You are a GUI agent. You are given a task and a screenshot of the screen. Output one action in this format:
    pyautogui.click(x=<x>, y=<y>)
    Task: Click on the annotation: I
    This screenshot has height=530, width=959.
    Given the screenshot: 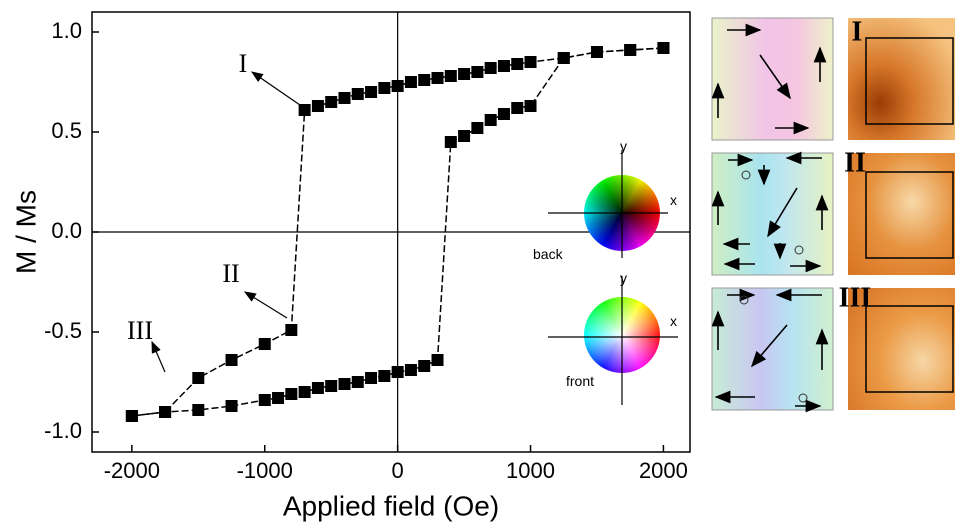 What is the action you would take?
    pyautogui.click(x=243, y=63)
    